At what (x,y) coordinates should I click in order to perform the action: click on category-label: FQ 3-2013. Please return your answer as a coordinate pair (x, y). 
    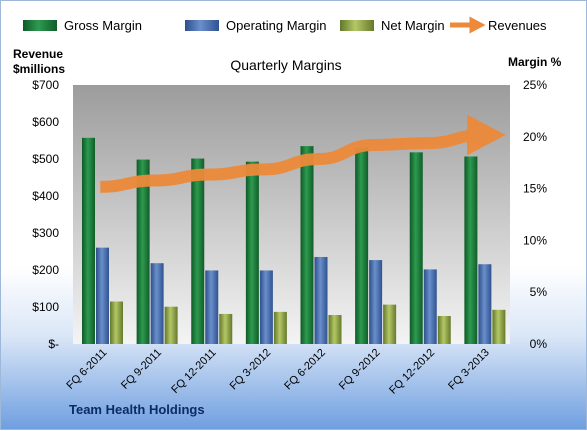
    Looking at the image, I should click on (469, 370).